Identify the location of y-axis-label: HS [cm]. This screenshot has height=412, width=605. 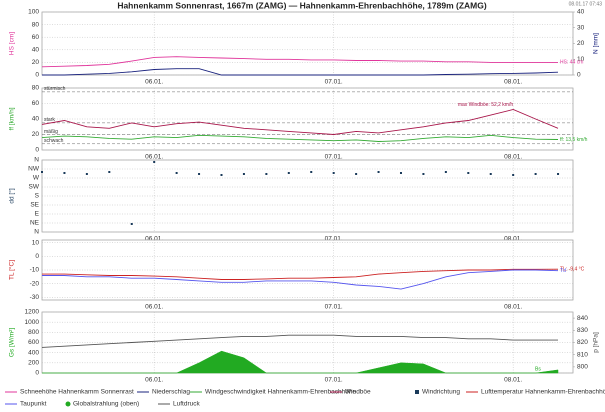
(12, 43).